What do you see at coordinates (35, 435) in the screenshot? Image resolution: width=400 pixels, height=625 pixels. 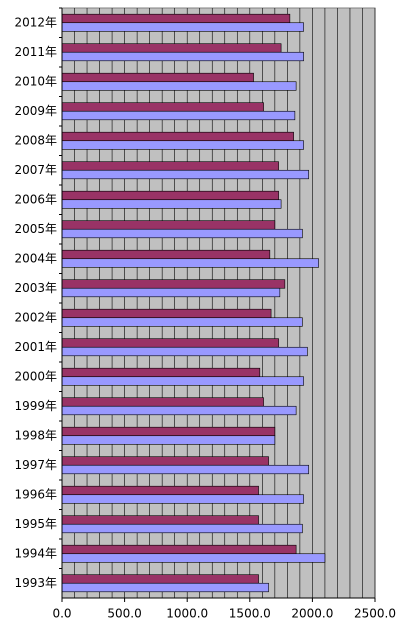 I see `y-tick-label: 1998年` at bounding box center [35, 435].